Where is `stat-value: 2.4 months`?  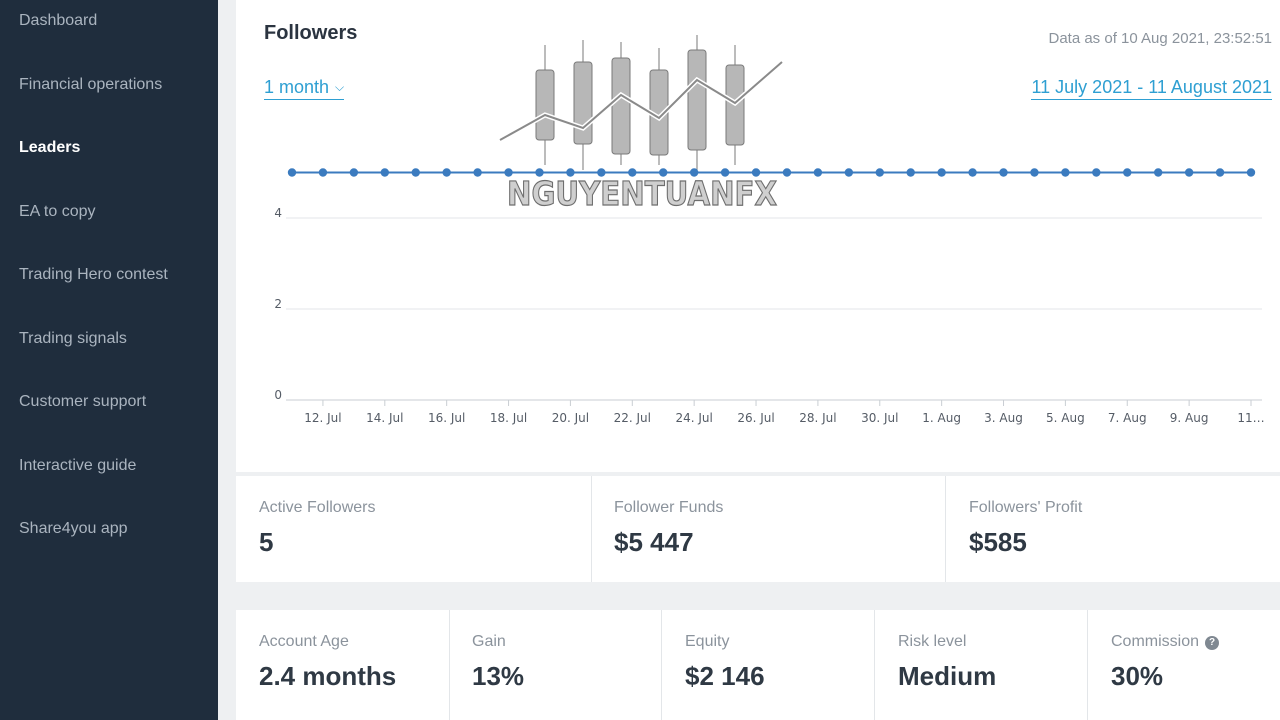 stat-value: 2.4 months is located at coordinates (328, 676).